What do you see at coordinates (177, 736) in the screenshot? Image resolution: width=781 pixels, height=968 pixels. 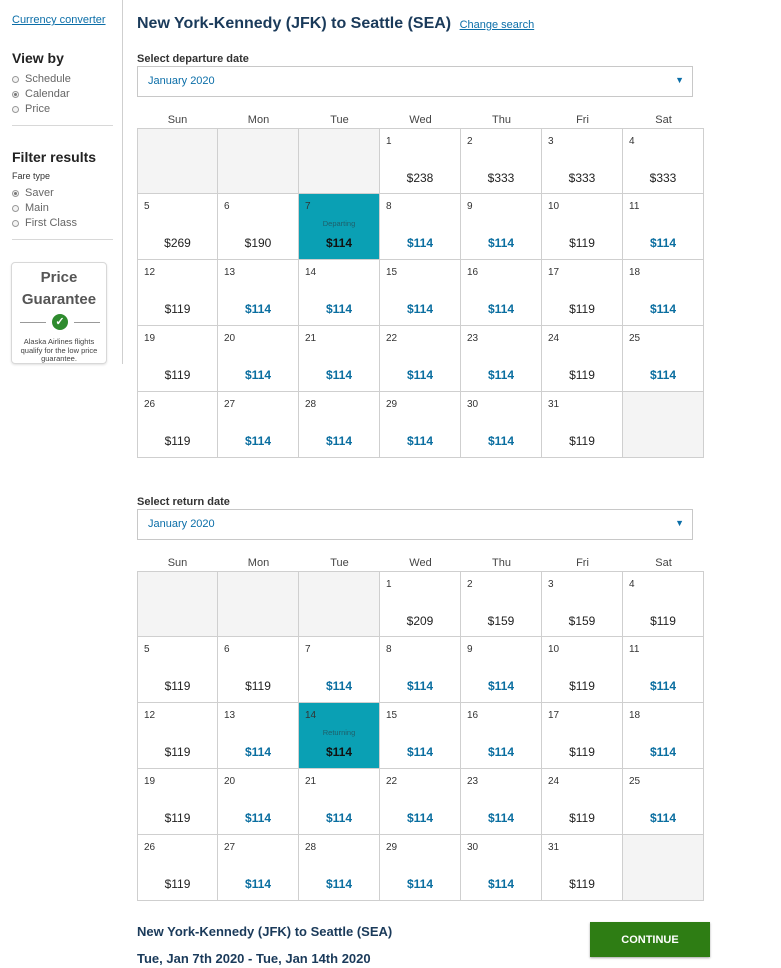 I see `return-day-cell: 12 $119` at bounding box center [177, 736].